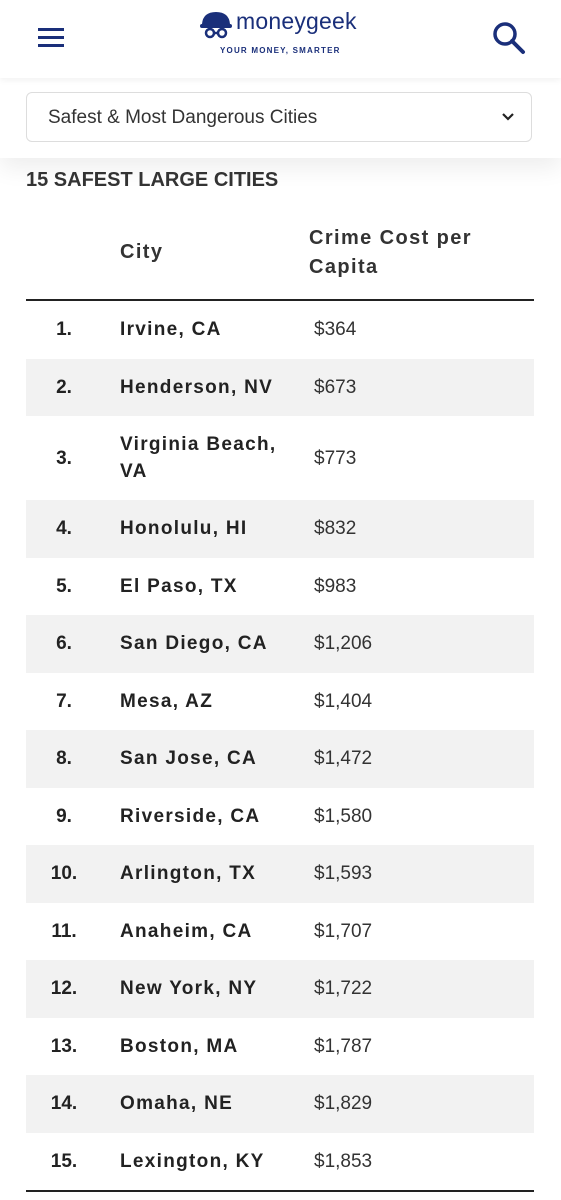 The width and height of the screenshot is (561, 1200). I want to click on table-row: 15. Lexington, KY $1,853, so click(280, 1162).